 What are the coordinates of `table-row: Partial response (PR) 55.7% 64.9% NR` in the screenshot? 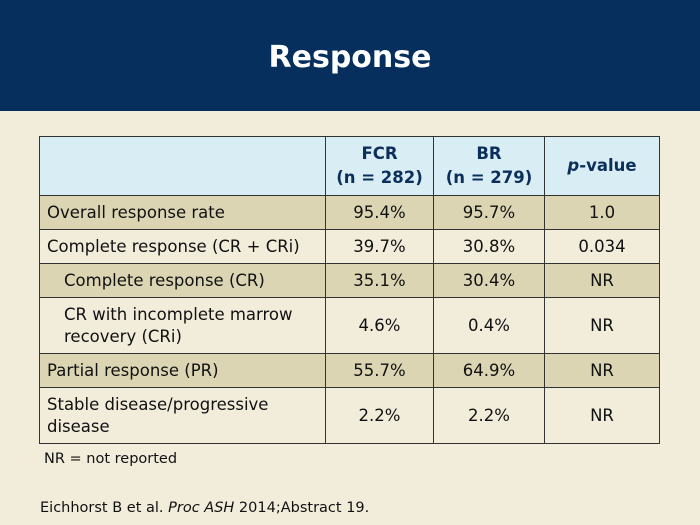 It's located at (349, 370).